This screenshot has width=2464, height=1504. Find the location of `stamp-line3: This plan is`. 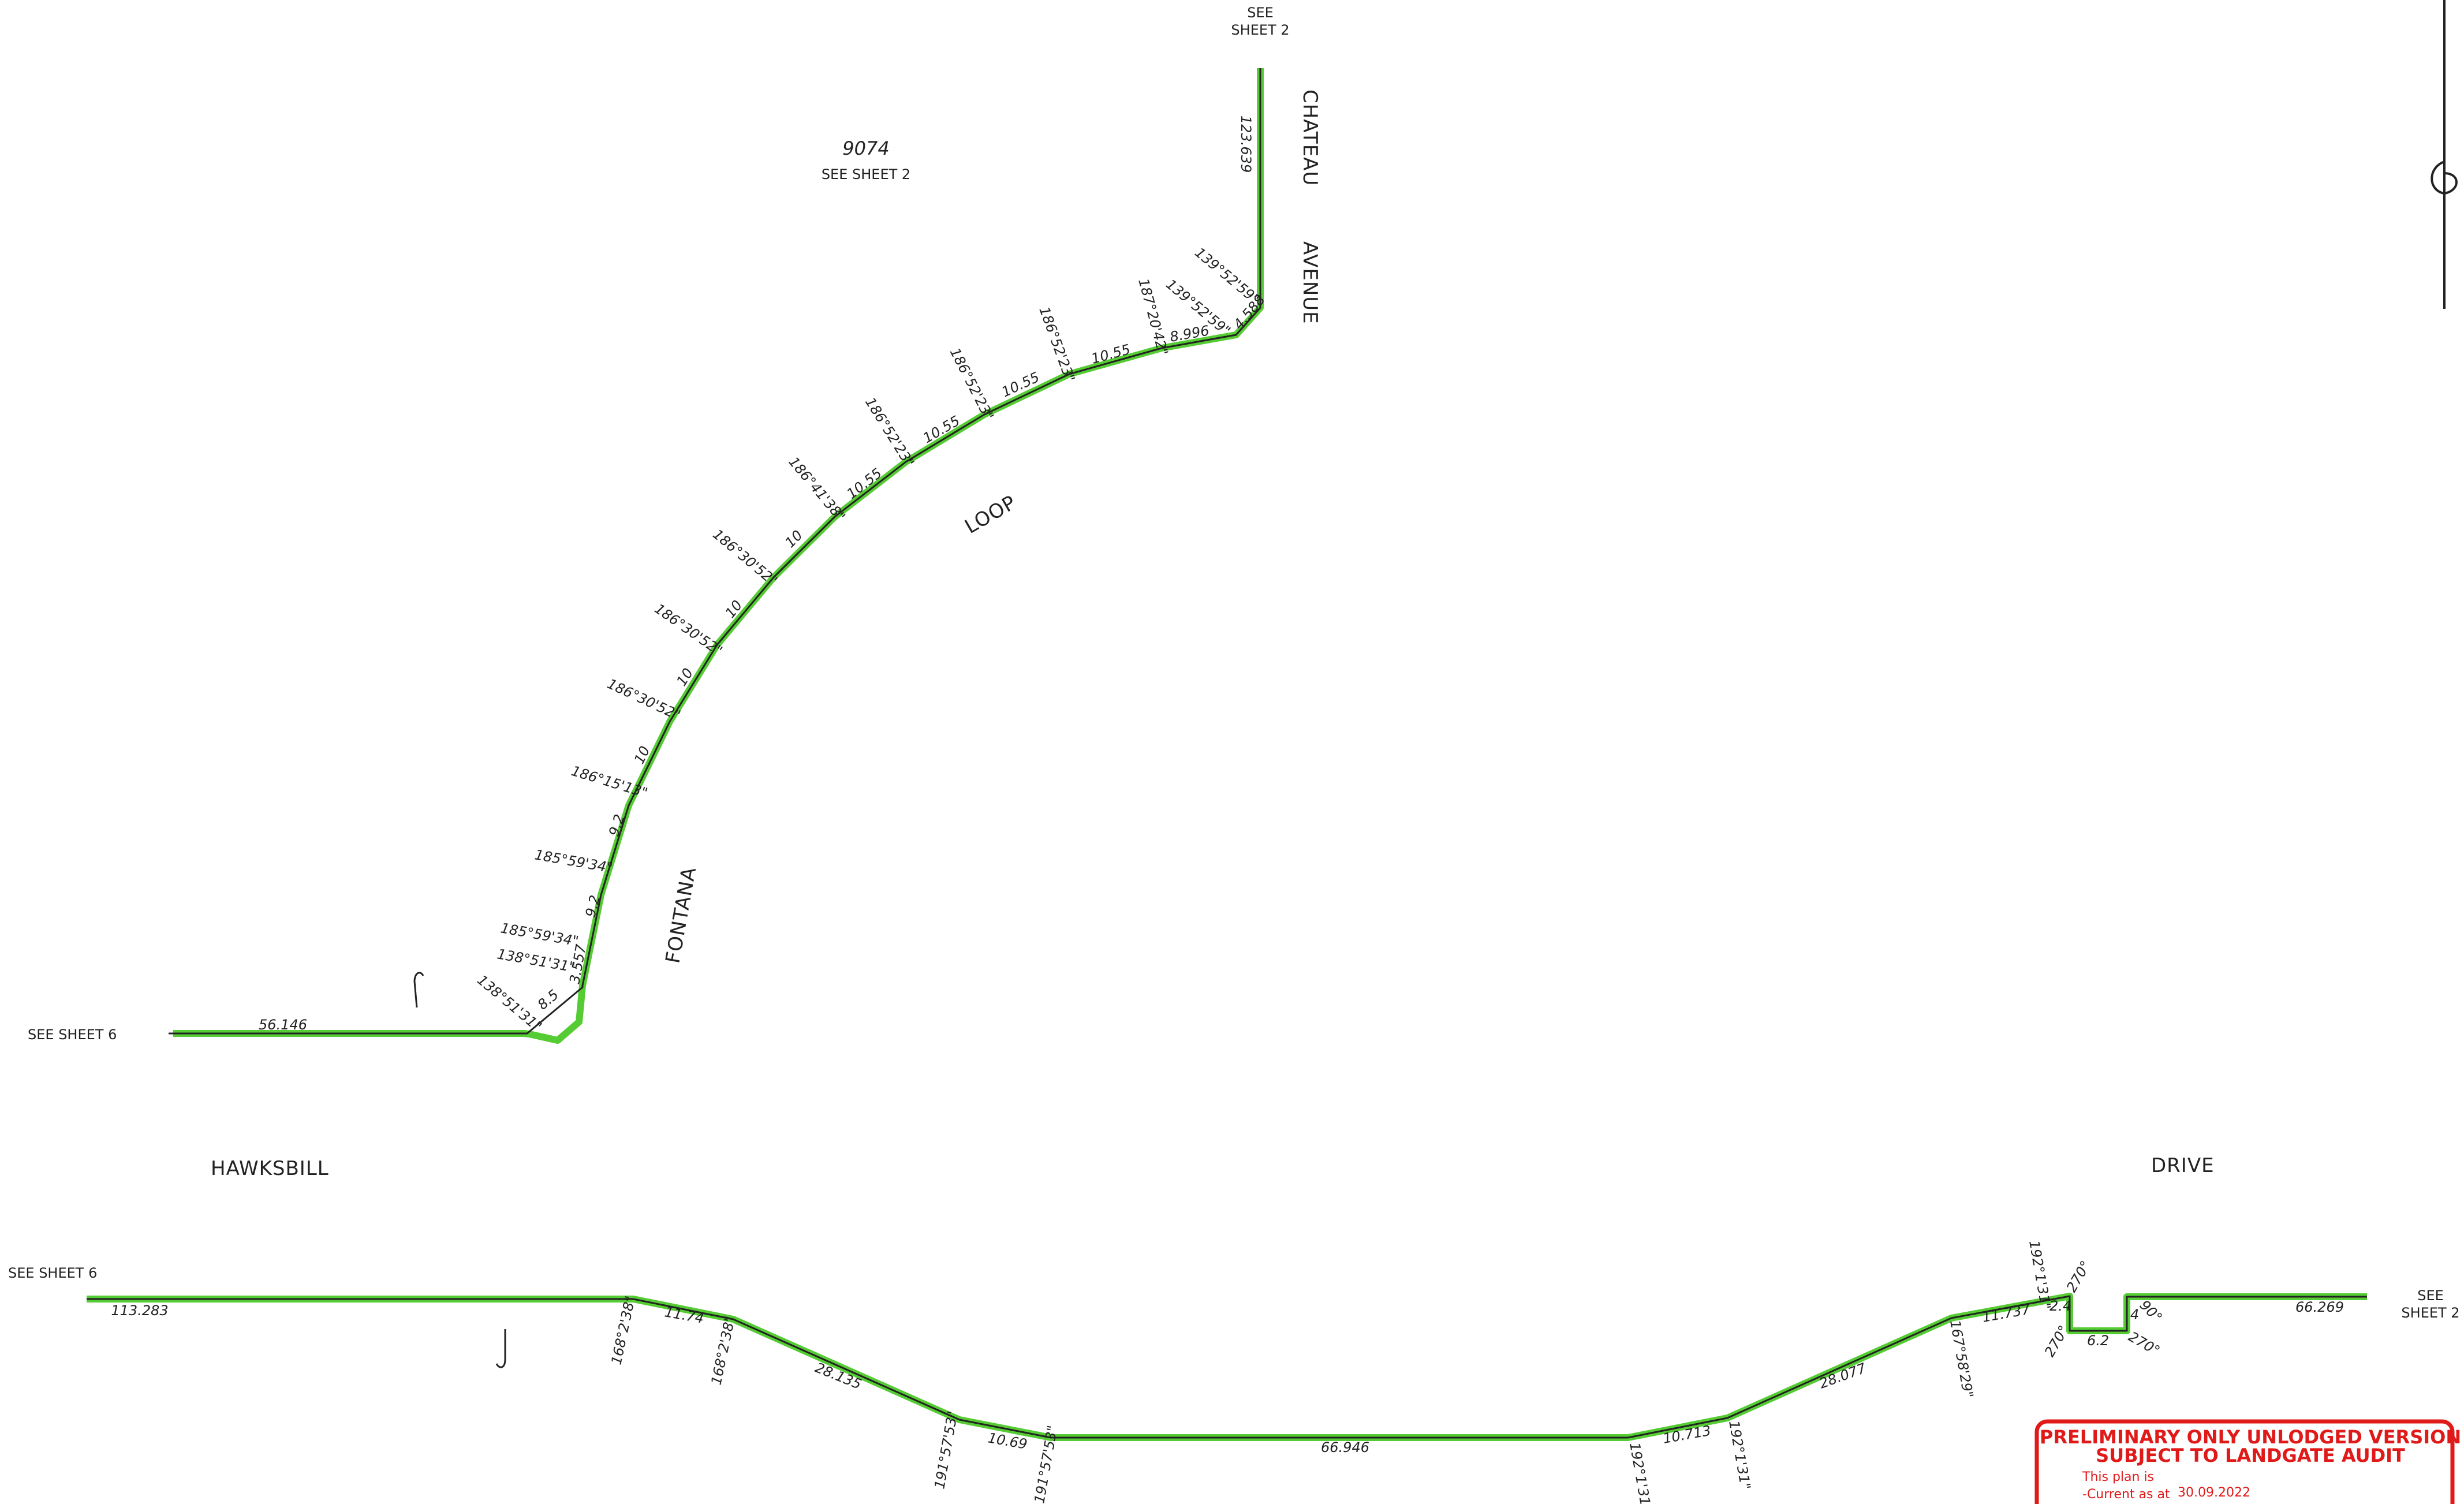

stamp-line3: This plan is is located at coordinates (2118, 1477).